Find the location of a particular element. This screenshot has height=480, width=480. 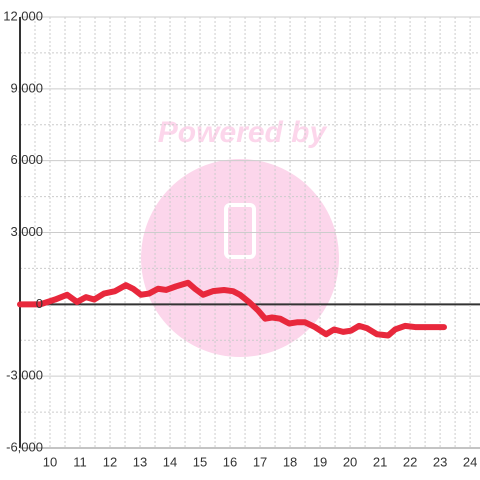

y-tick-label: 3,000 is located at coordinates (26, 231).